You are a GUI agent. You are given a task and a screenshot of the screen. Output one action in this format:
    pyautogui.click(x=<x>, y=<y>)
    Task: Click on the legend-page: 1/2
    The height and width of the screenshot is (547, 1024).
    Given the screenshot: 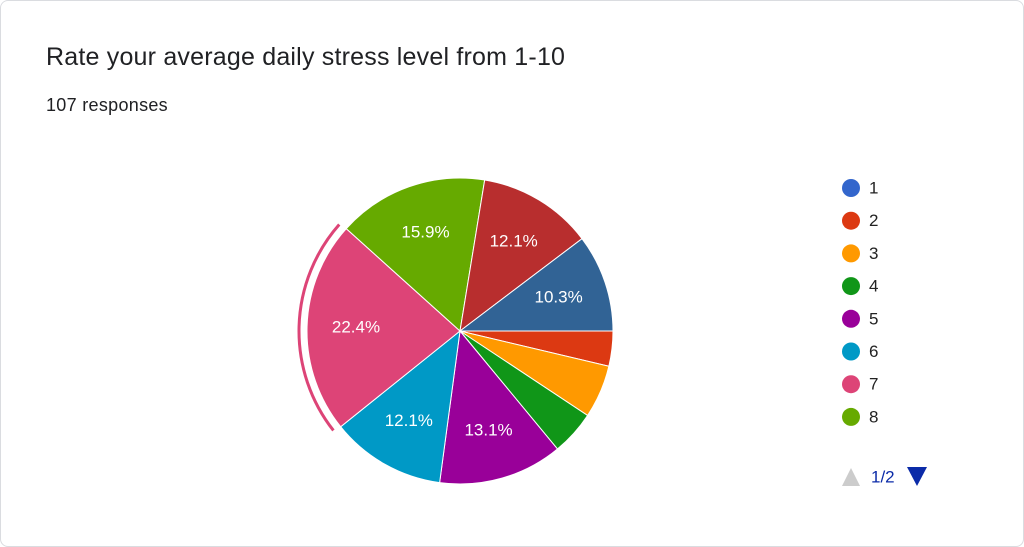 What is the action you would take?
    pyautogui.click(x=883, y=476)
    